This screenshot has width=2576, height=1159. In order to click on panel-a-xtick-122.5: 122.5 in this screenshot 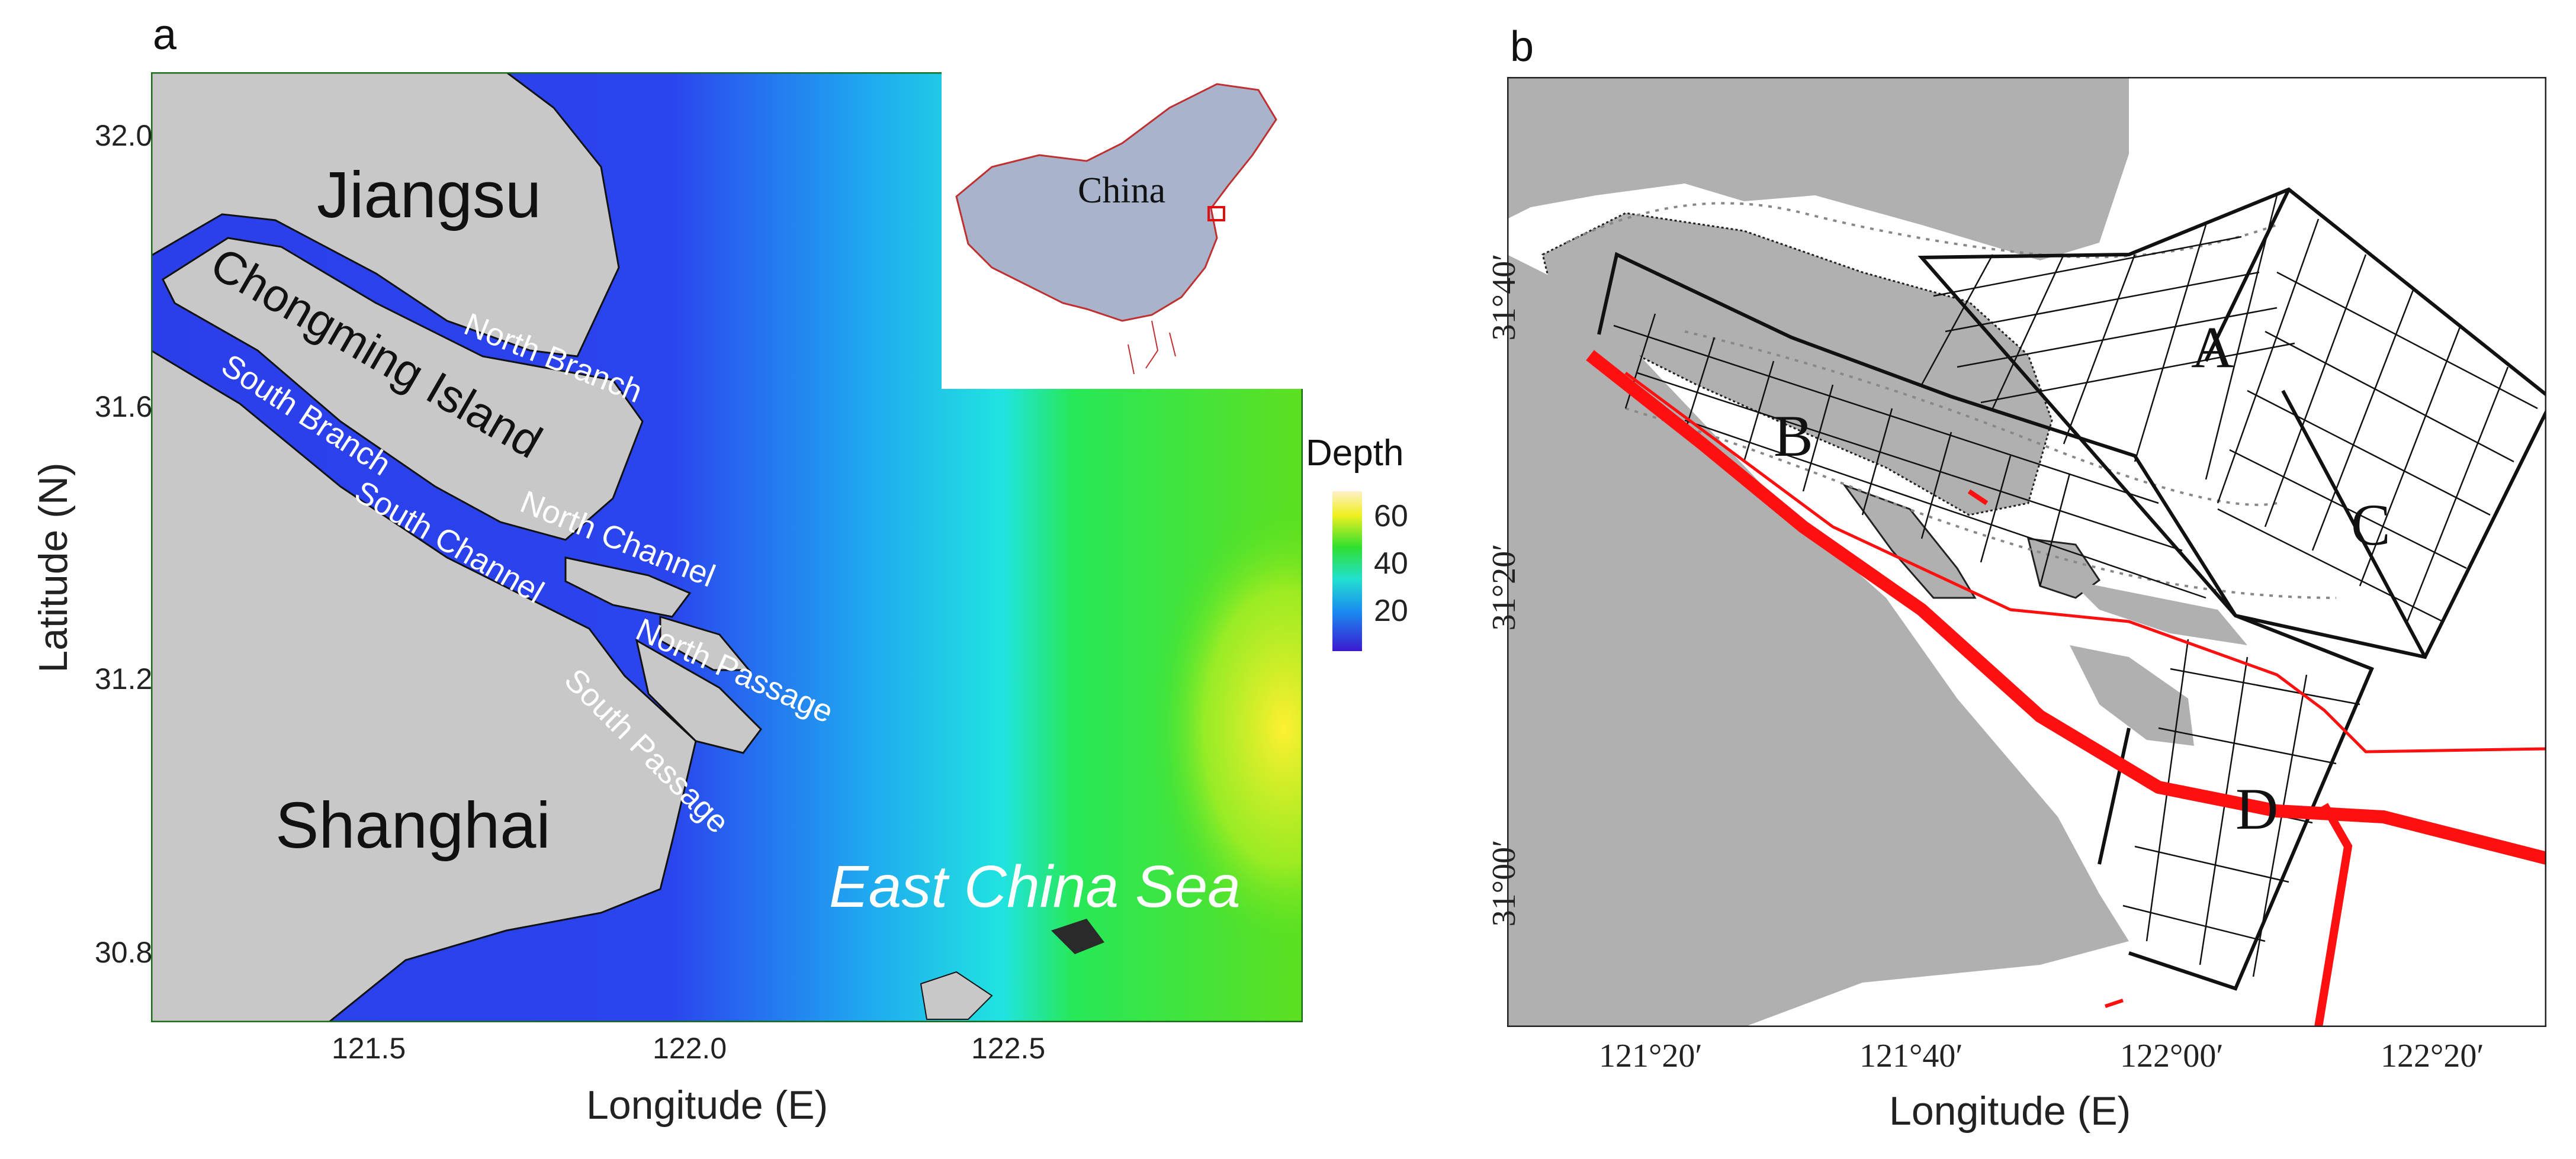, I will do `click(1008, 1048)`.